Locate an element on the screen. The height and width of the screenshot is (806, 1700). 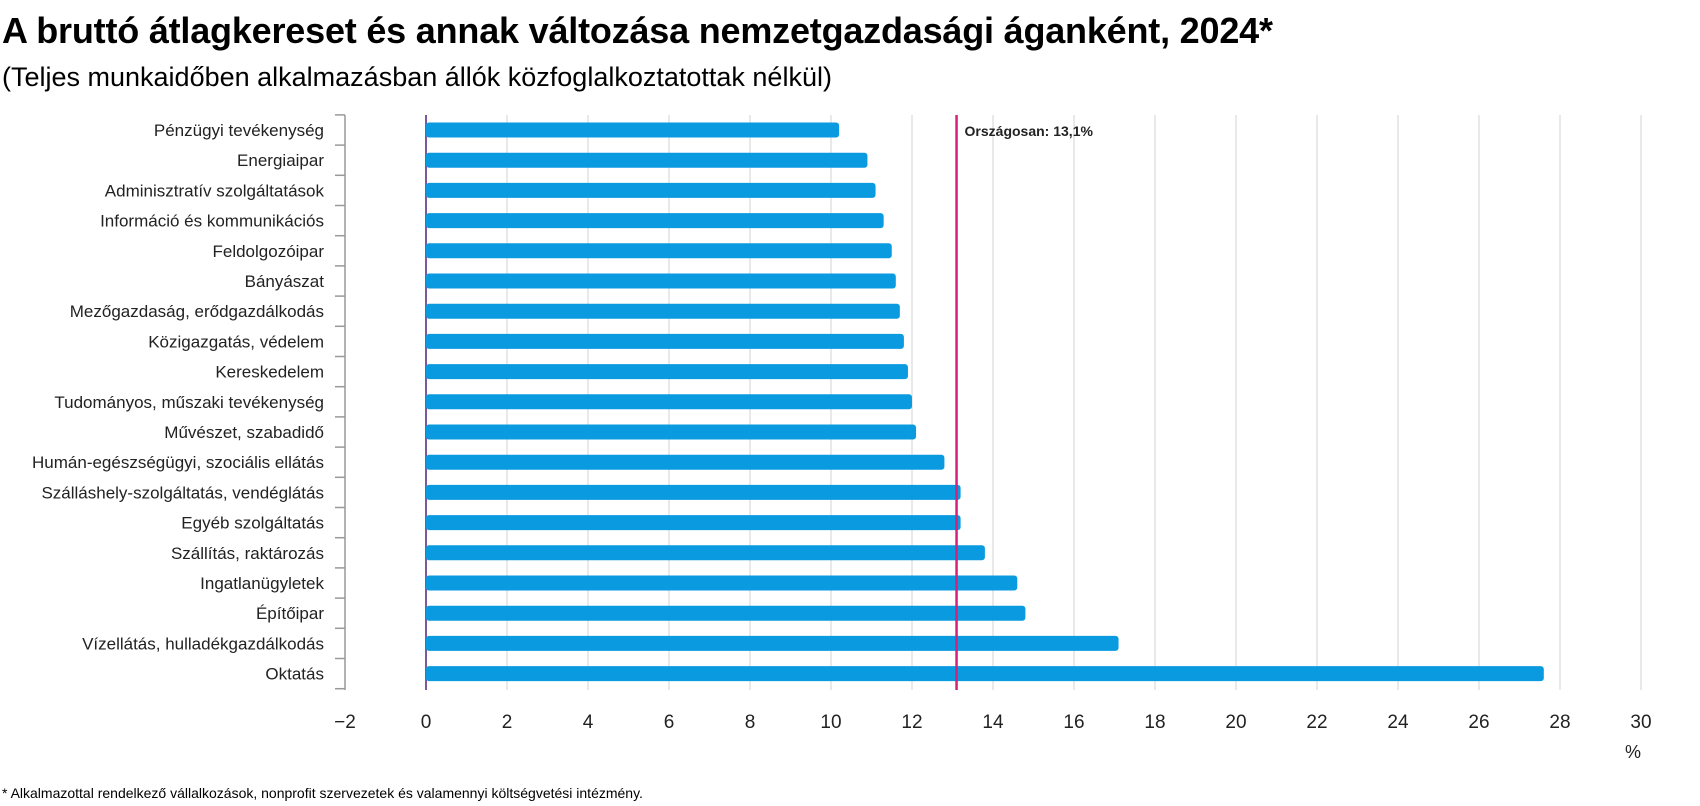
x-tick-label: 4 is located at coordinates (588, 722).